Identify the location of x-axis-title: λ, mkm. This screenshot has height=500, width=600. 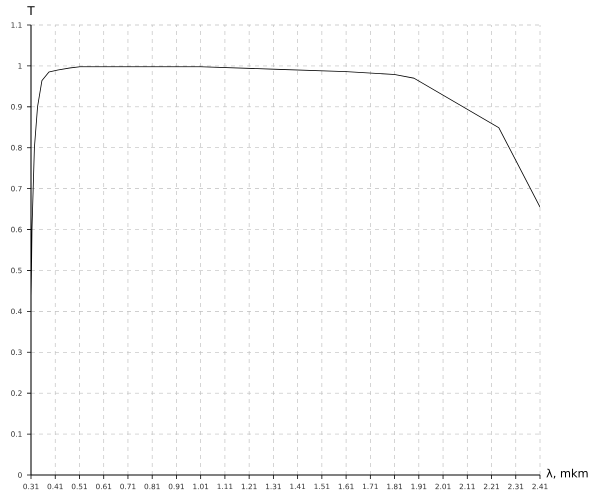
(567, 473).